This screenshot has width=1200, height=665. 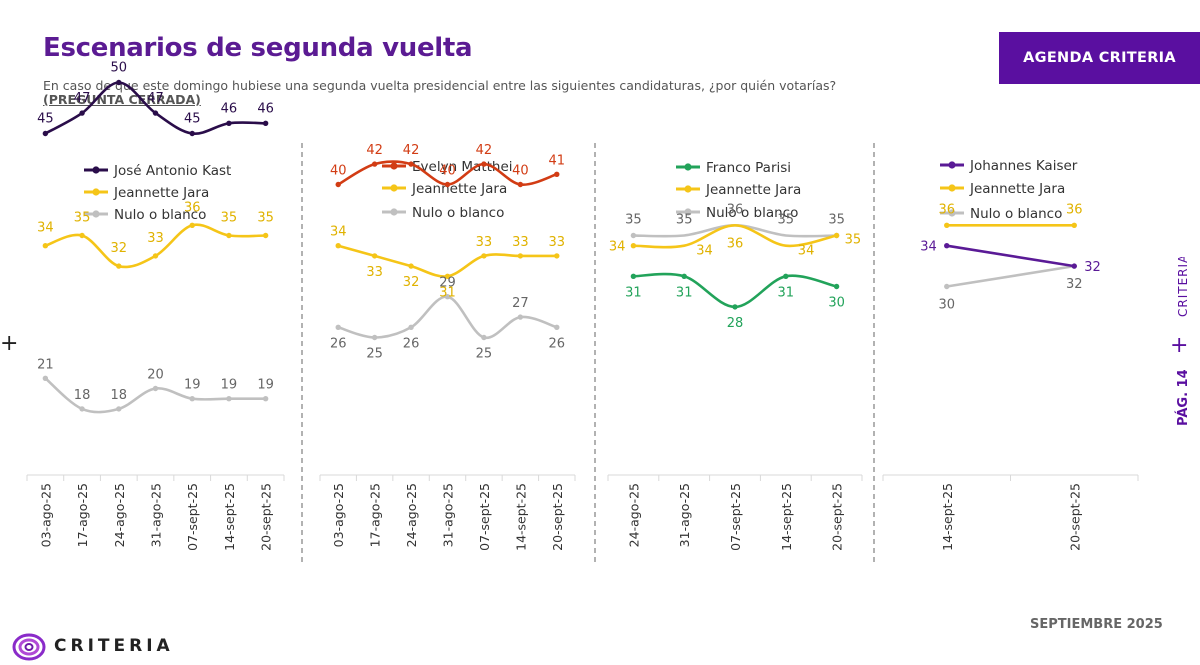 What do you see at coordinates (462, 167) in the screenshot?
I see `legend-label-evelyn-matthei: Evelyn Matthei` at bounding box center [462, 167].